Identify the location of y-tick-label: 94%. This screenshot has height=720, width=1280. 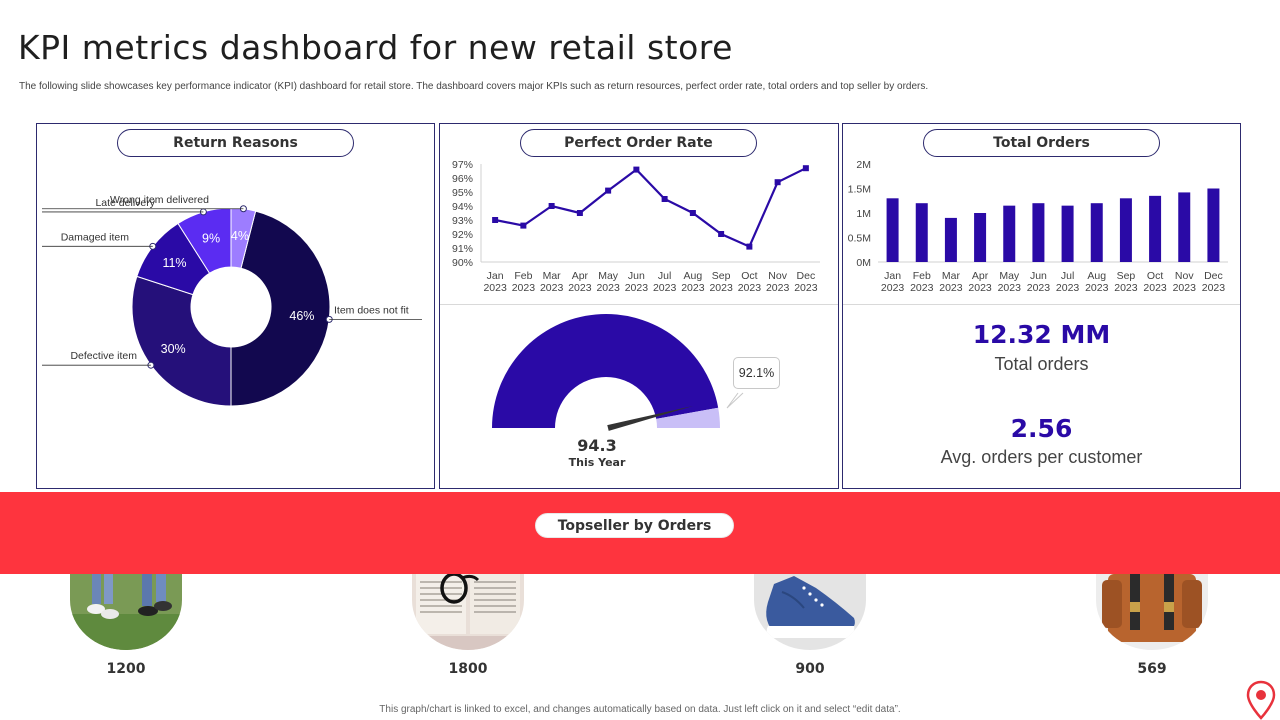
(462, 207).